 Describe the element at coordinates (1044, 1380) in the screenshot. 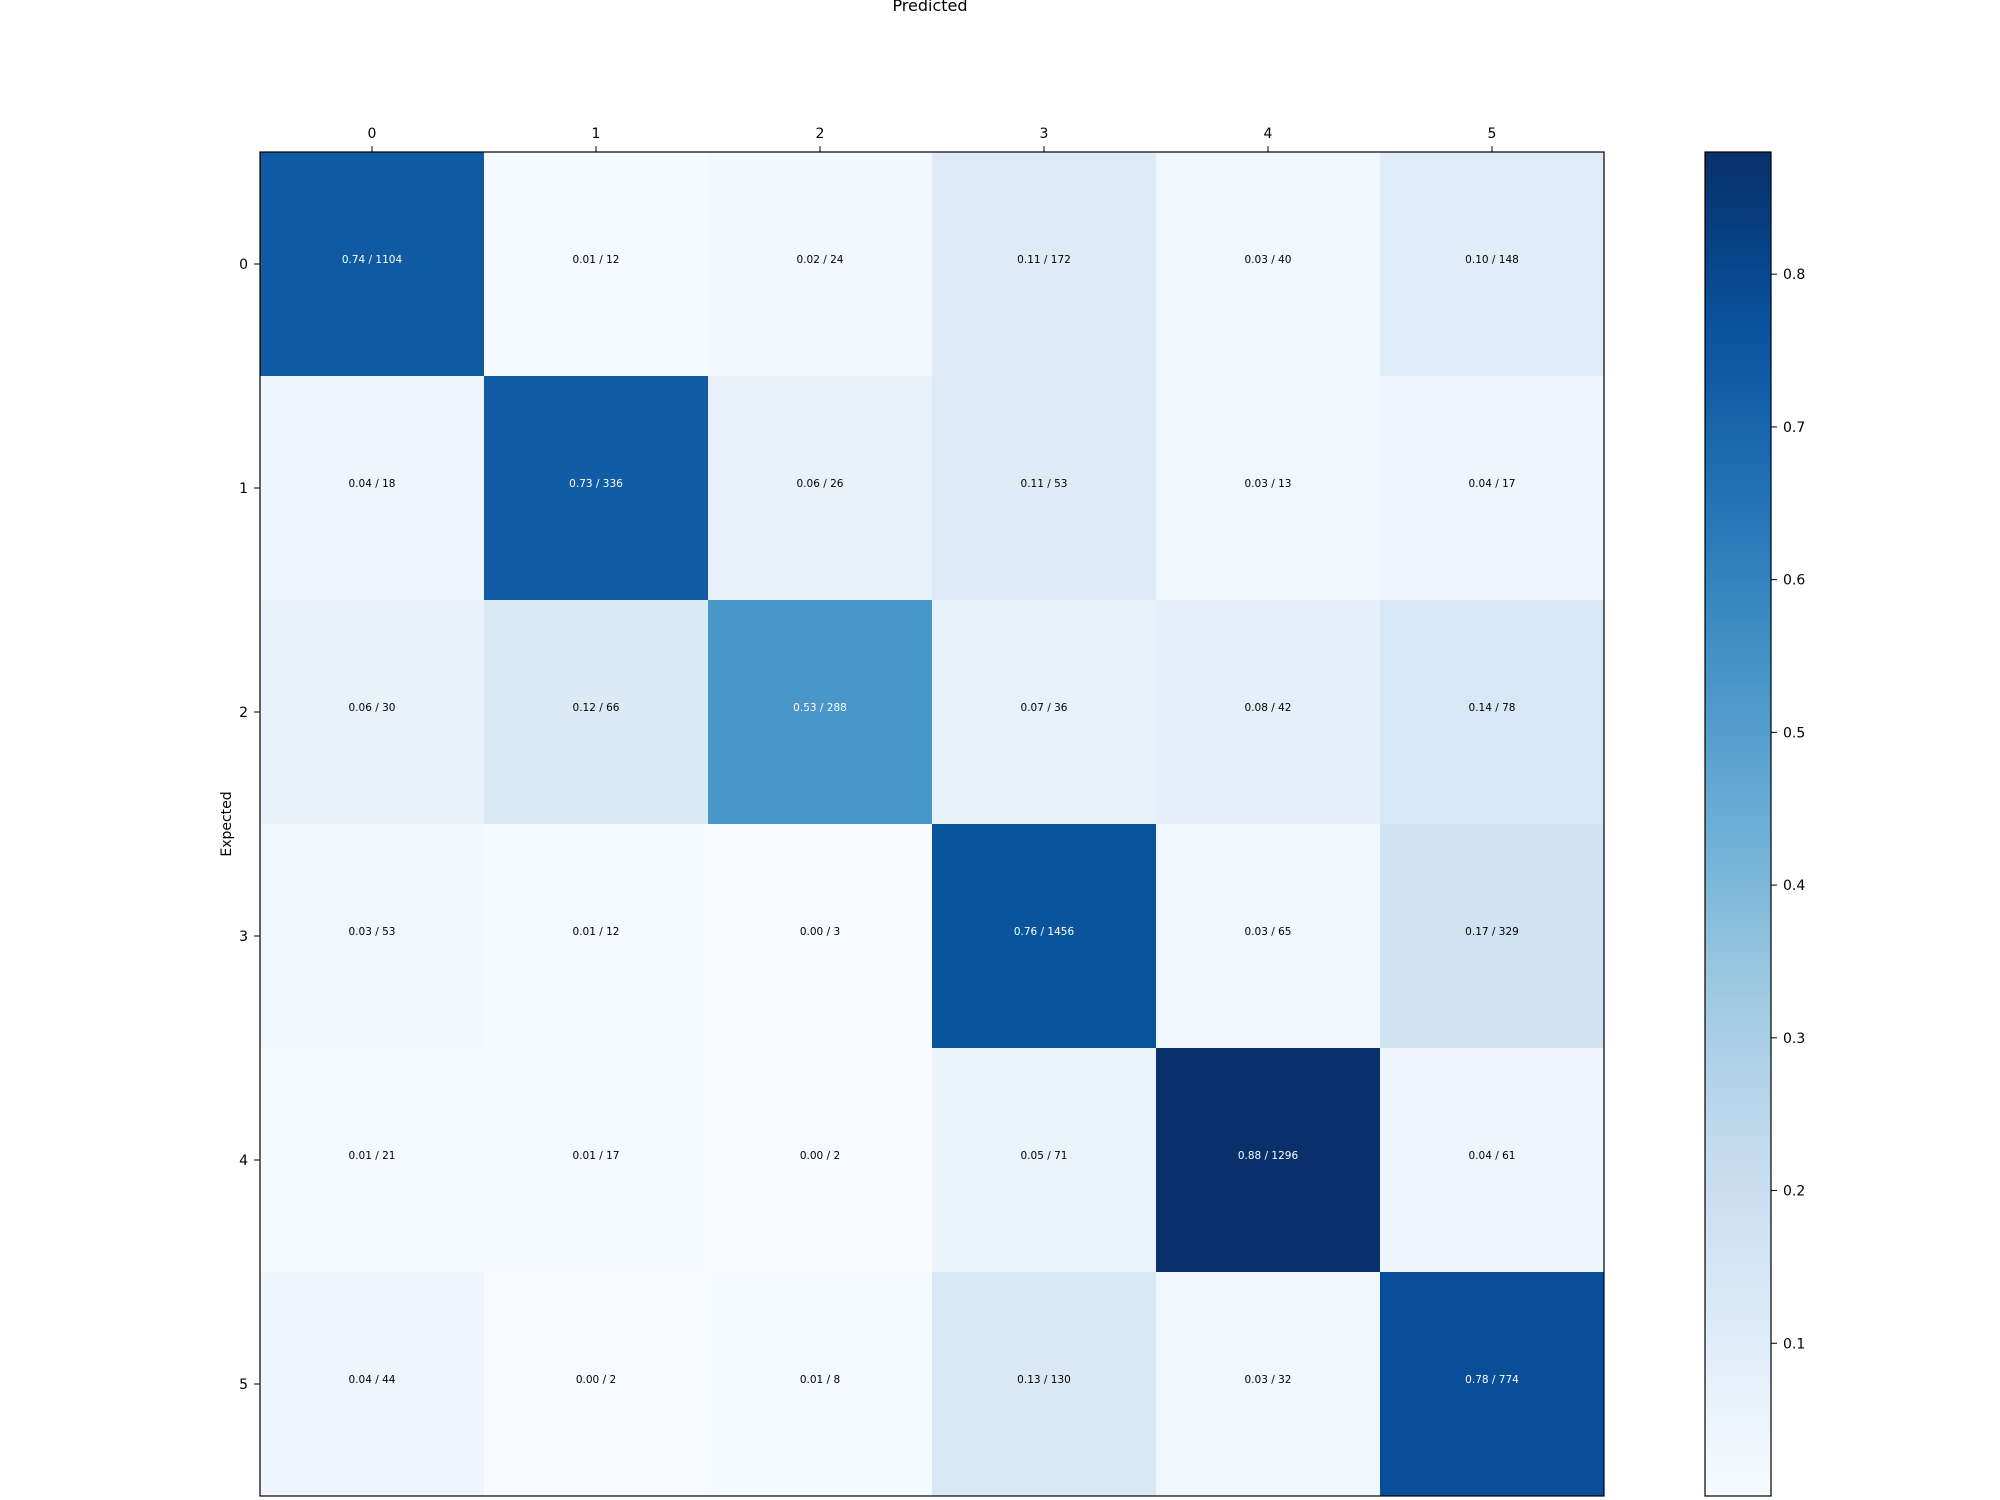

I see `cell-value-label: 0.13 / 130` at that location.